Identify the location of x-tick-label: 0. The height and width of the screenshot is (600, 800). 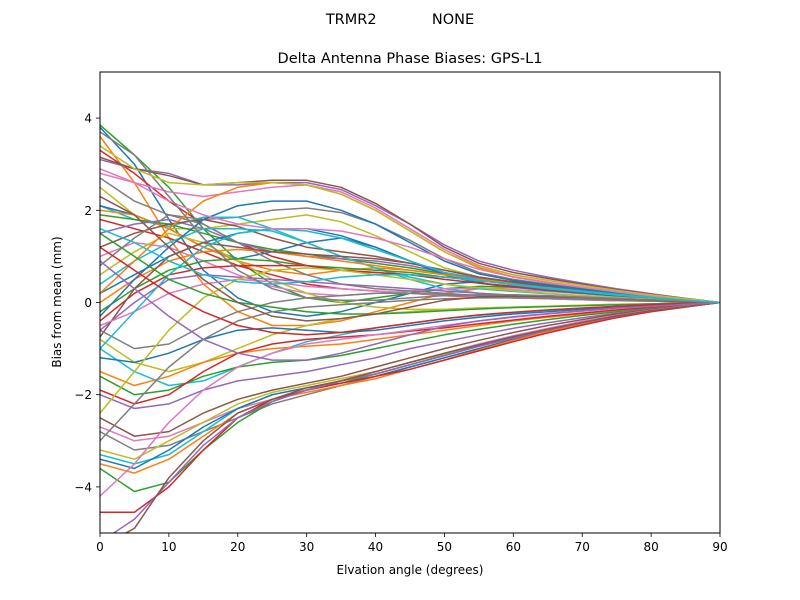
(100, 547).